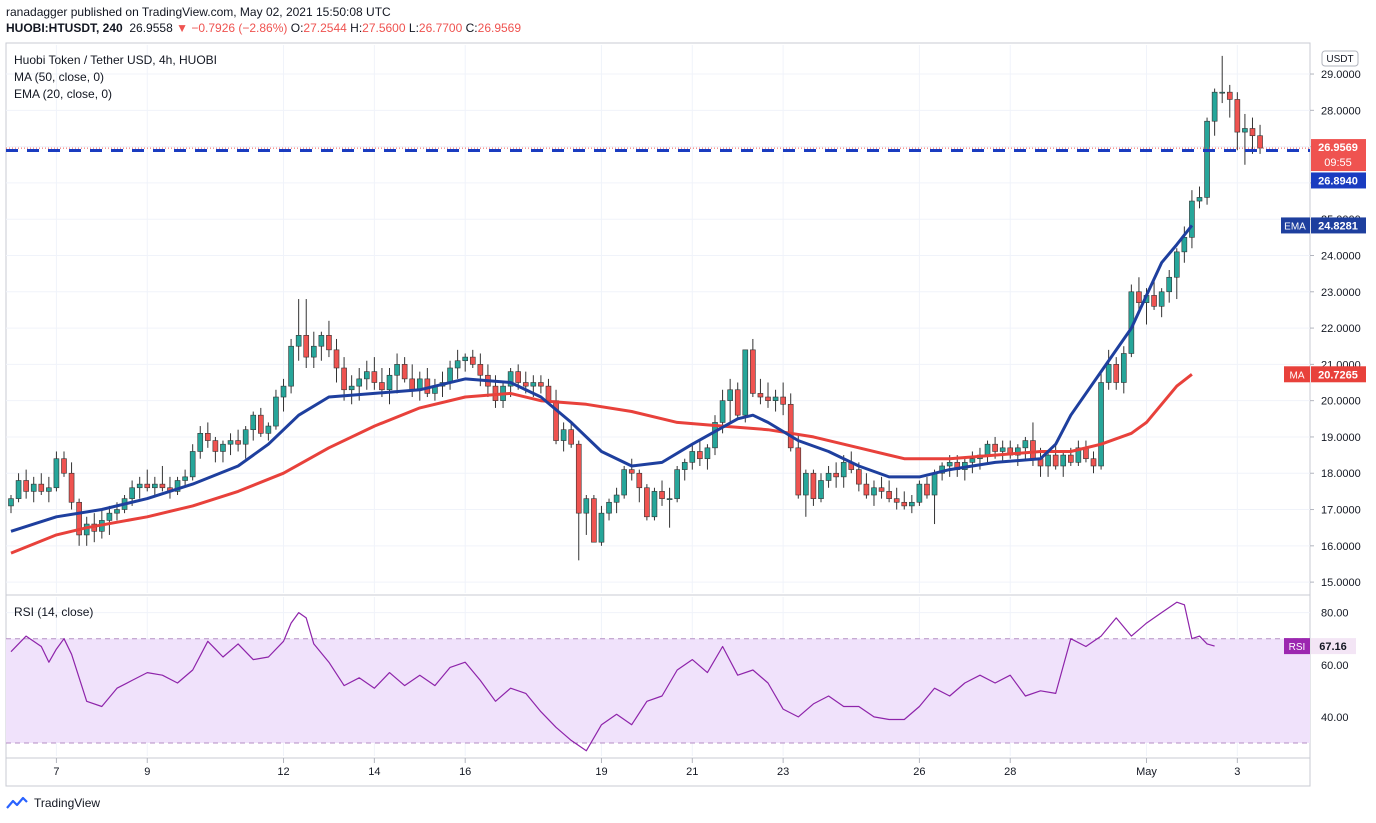  I want to click on rsi-value-tag-text: 67.16, so click(1333, 647).